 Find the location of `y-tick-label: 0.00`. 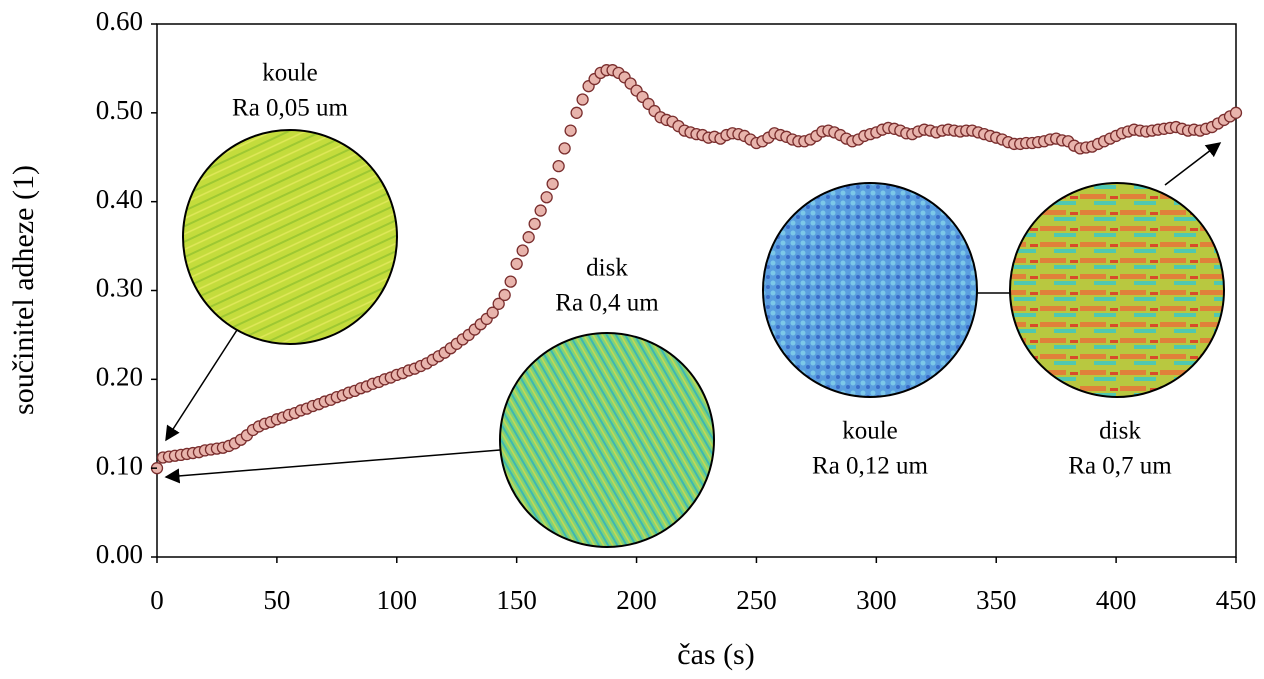

y-tick-label: 0.00 is located at coordinates (119, 554).